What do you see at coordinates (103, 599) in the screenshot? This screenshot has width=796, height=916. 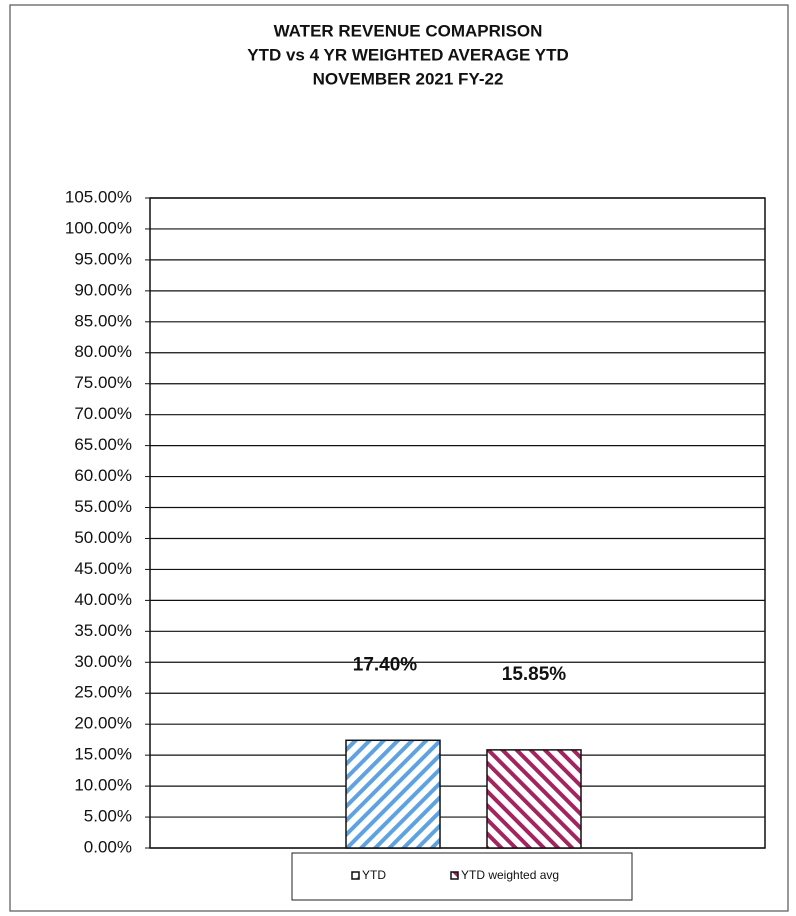 I see `y-tick-label: 40.00%` at bounding box center [103, 599].